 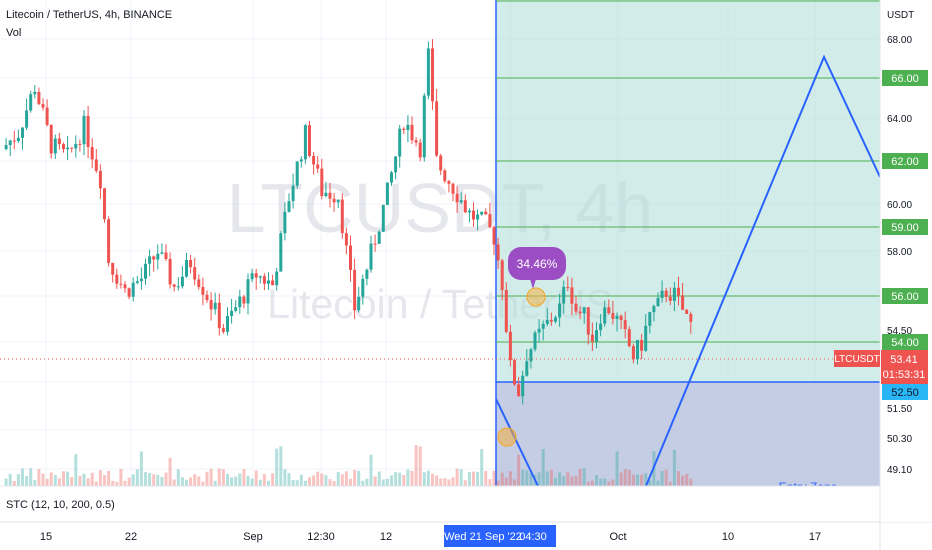 I want to click on gain-badge: 34.46%, so click(x=537, y=268).